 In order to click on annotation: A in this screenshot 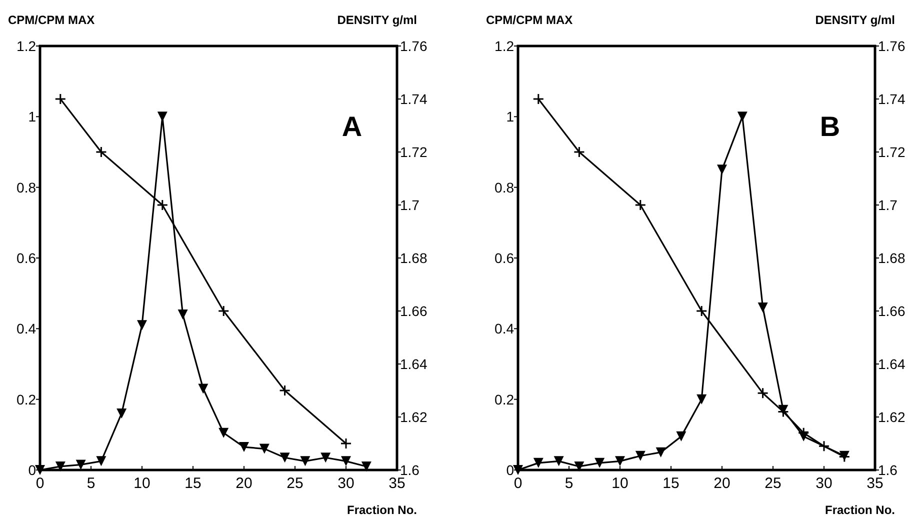, I will do `click(352, 126)`.